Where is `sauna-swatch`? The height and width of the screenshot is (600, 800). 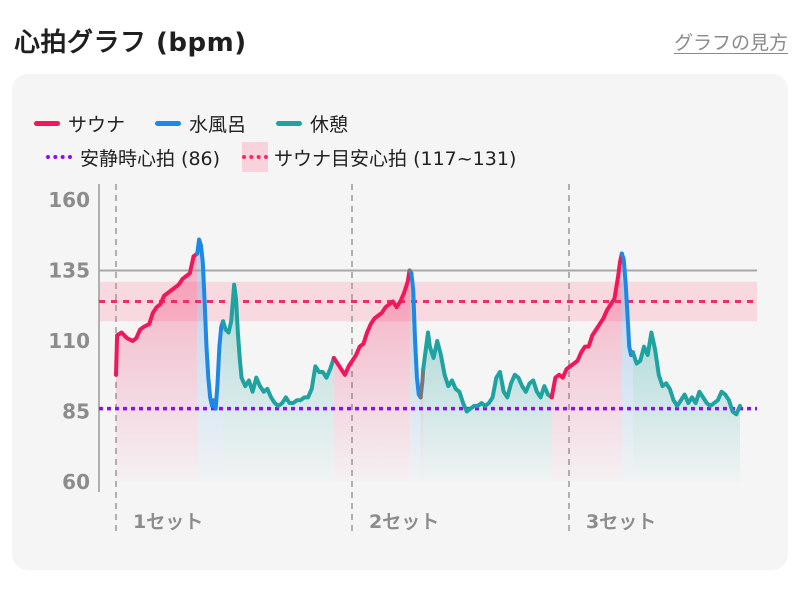
sauna-swatch is located at coordinates (47, 123).